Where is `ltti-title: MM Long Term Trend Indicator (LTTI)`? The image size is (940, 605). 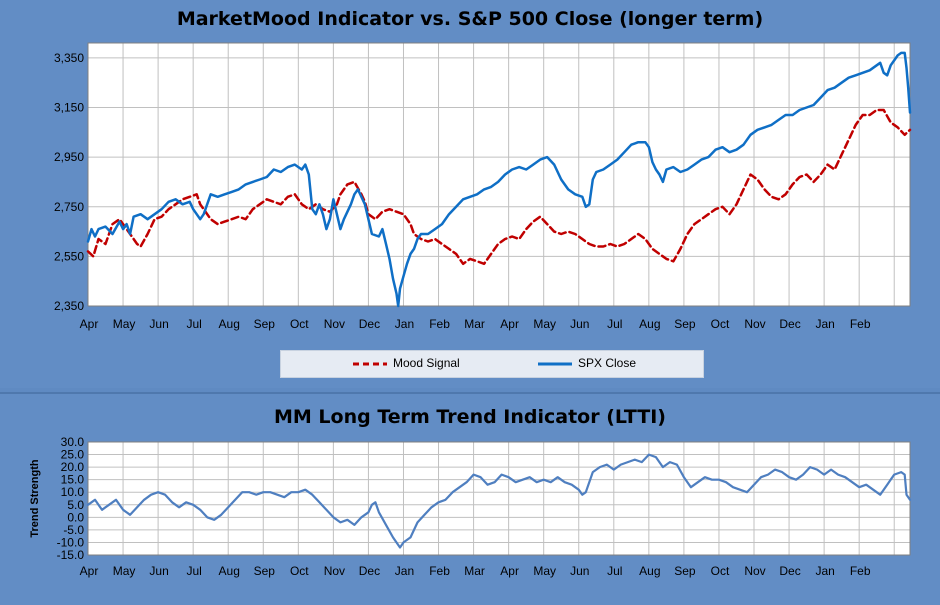 ltti-title: MM Long Term Trend Indicator (LTTI) is located at coordinates (470, 417).